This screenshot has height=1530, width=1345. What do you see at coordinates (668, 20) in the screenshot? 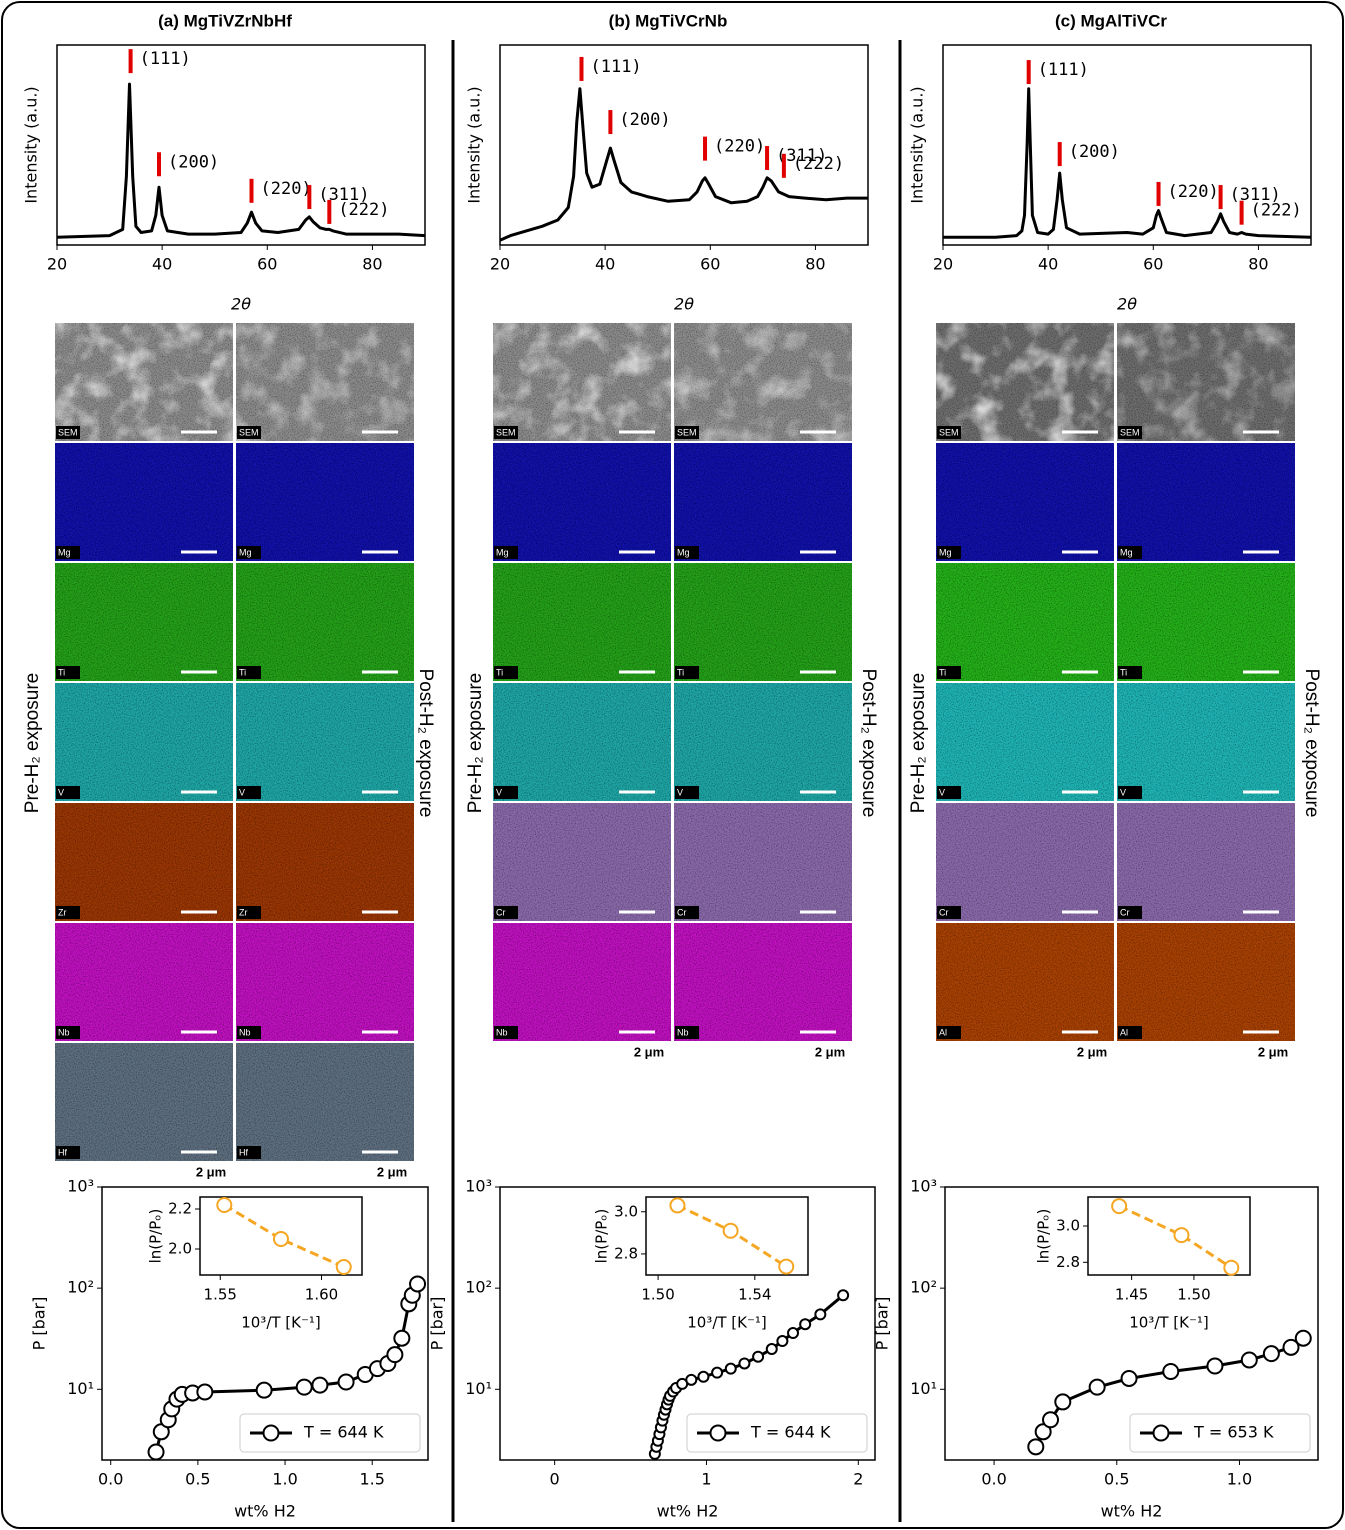
I see `panel-title: (b) MgTiVCrNb` at bounding box center [668, 20].